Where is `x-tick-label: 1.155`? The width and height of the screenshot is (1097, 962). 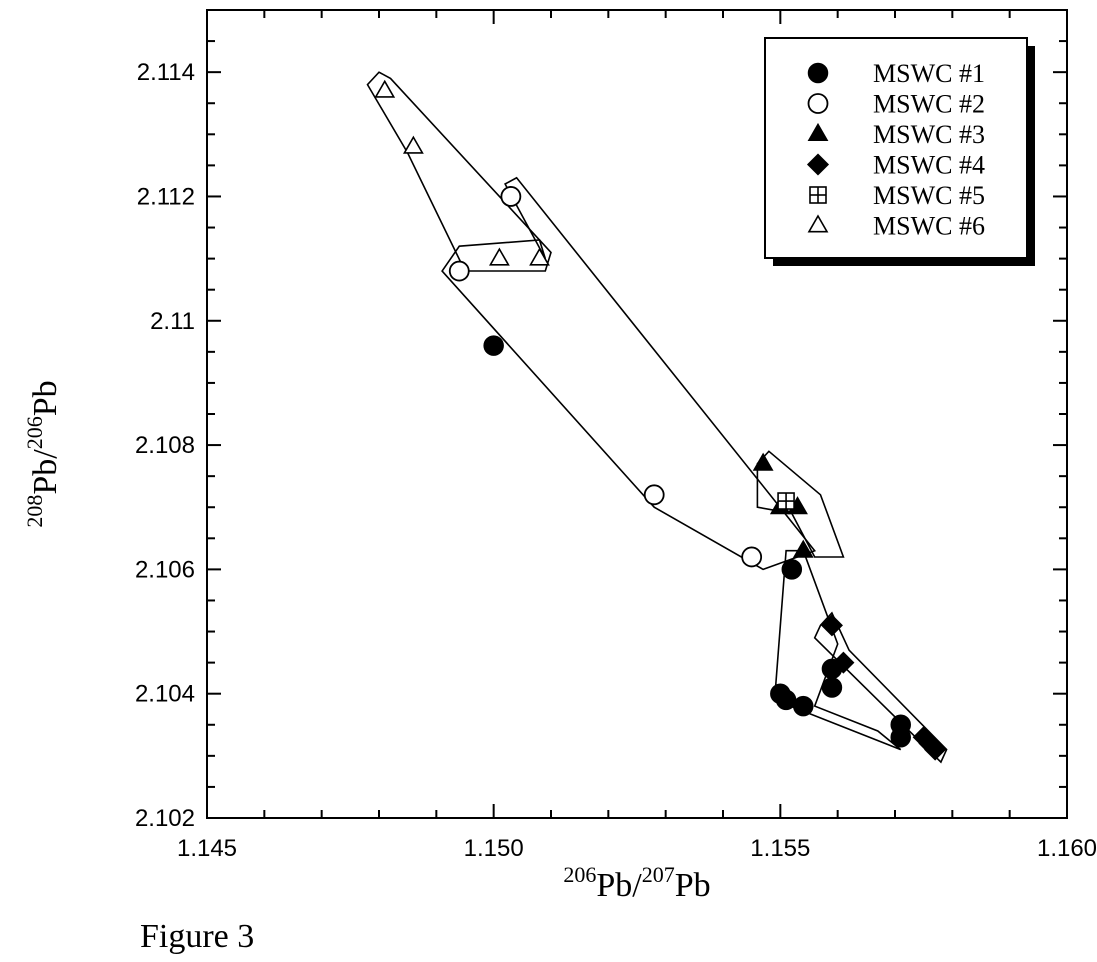 x-tick-label: 1.155 is located at coordinates (780, 848).